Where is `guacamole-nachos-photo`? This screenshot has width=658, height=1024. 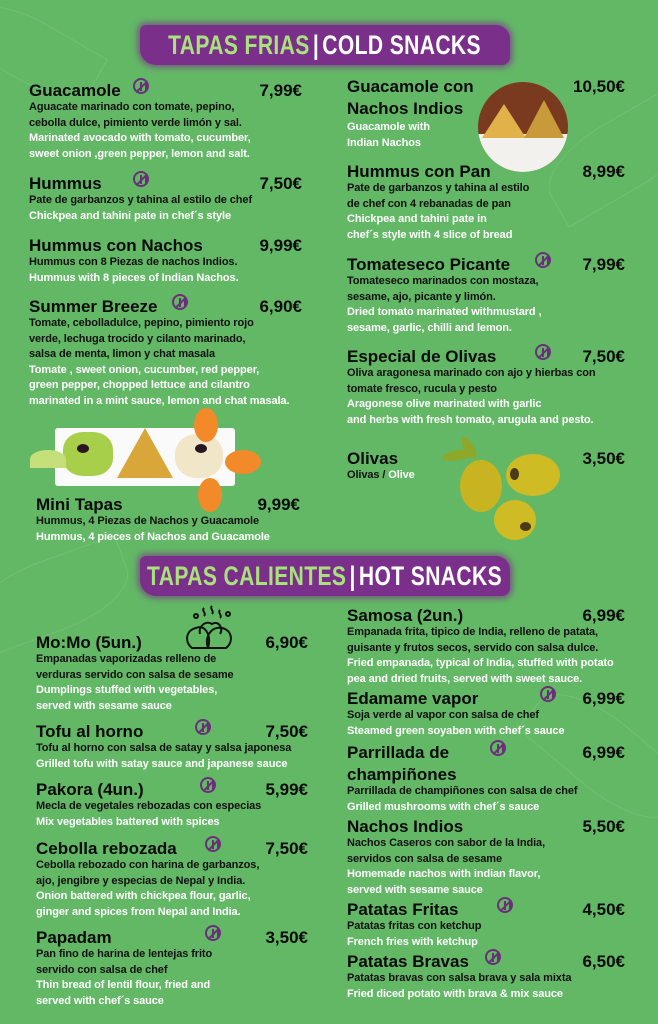 guacamole-nachos-photo is located at coordinates (523, 127).